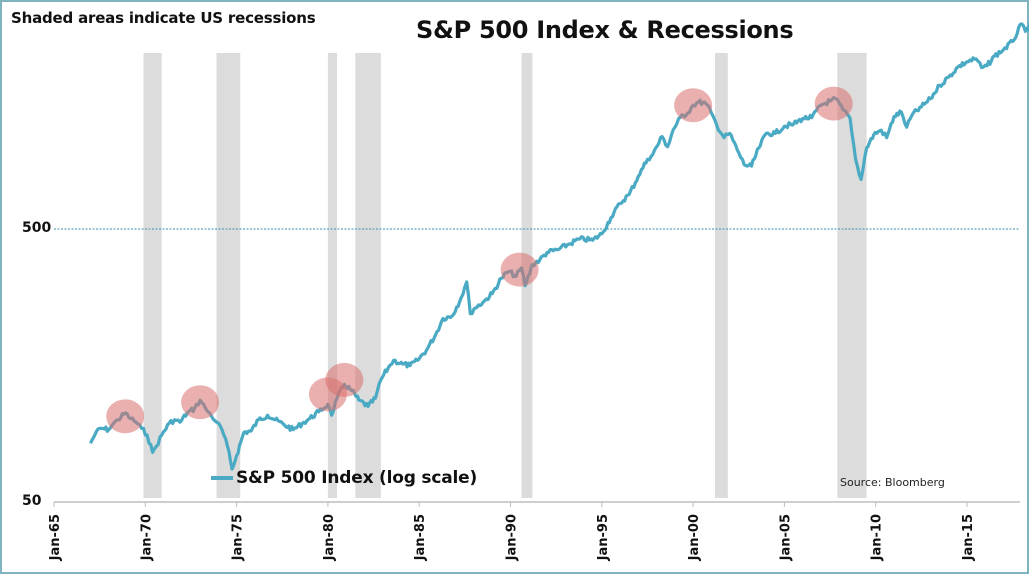  I want to click on x-tick-label-8: Jan-05, so click(785, 537).